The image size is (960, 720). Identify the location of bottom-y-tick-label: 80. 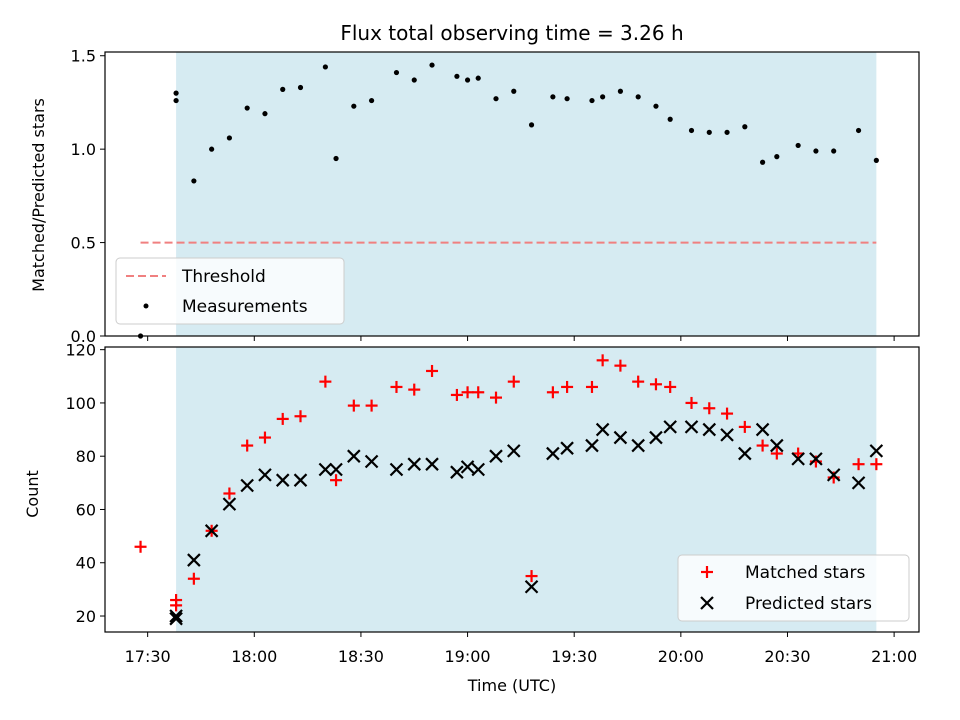
(86, 456).